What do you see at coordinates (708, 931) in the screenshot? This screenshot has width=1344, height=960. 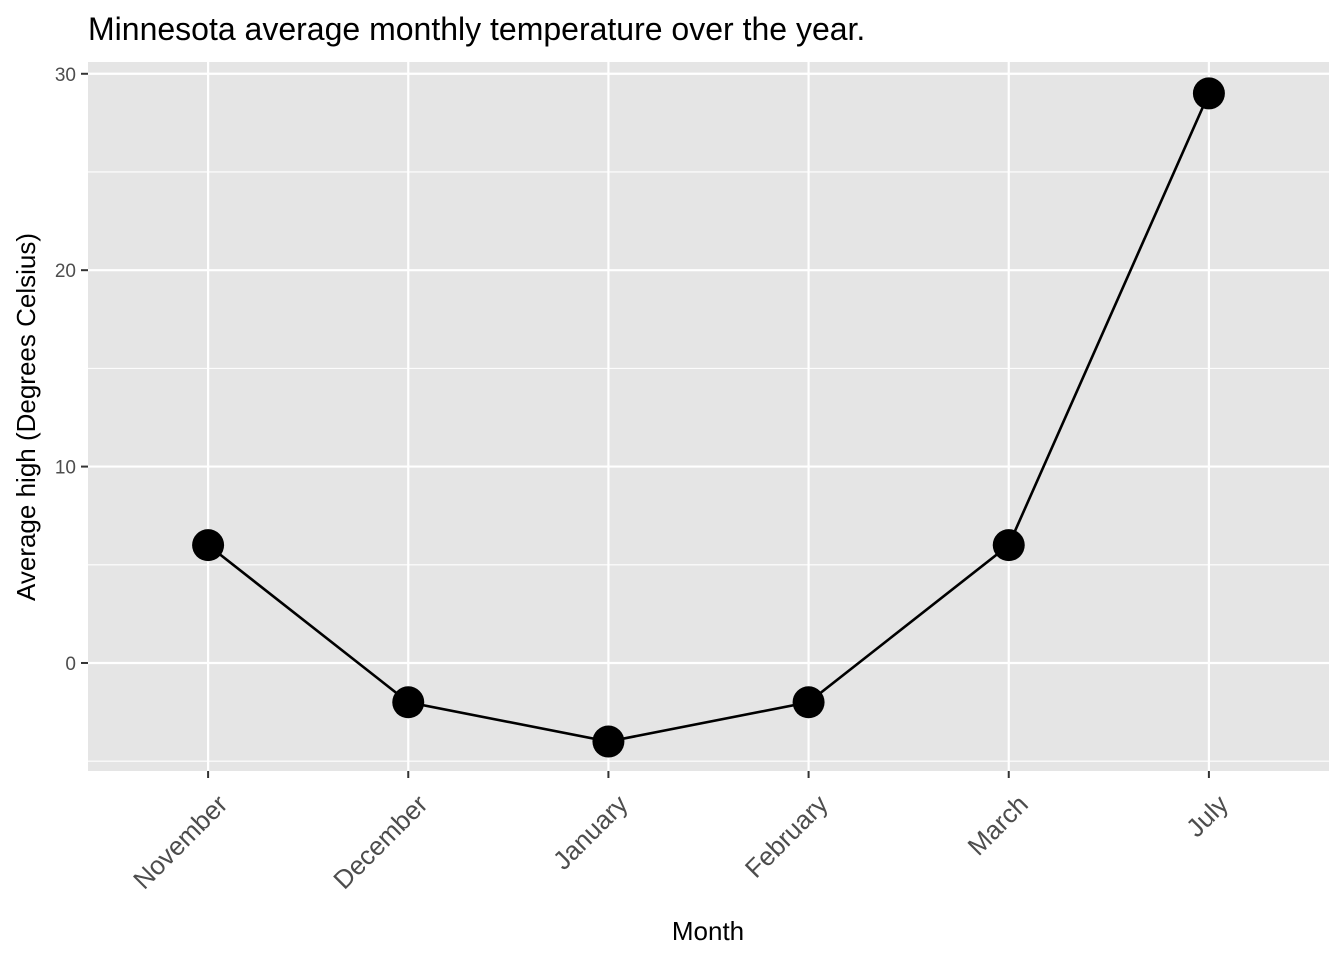 I see `x-axis-title: Month` at bounding box center [708, 931].